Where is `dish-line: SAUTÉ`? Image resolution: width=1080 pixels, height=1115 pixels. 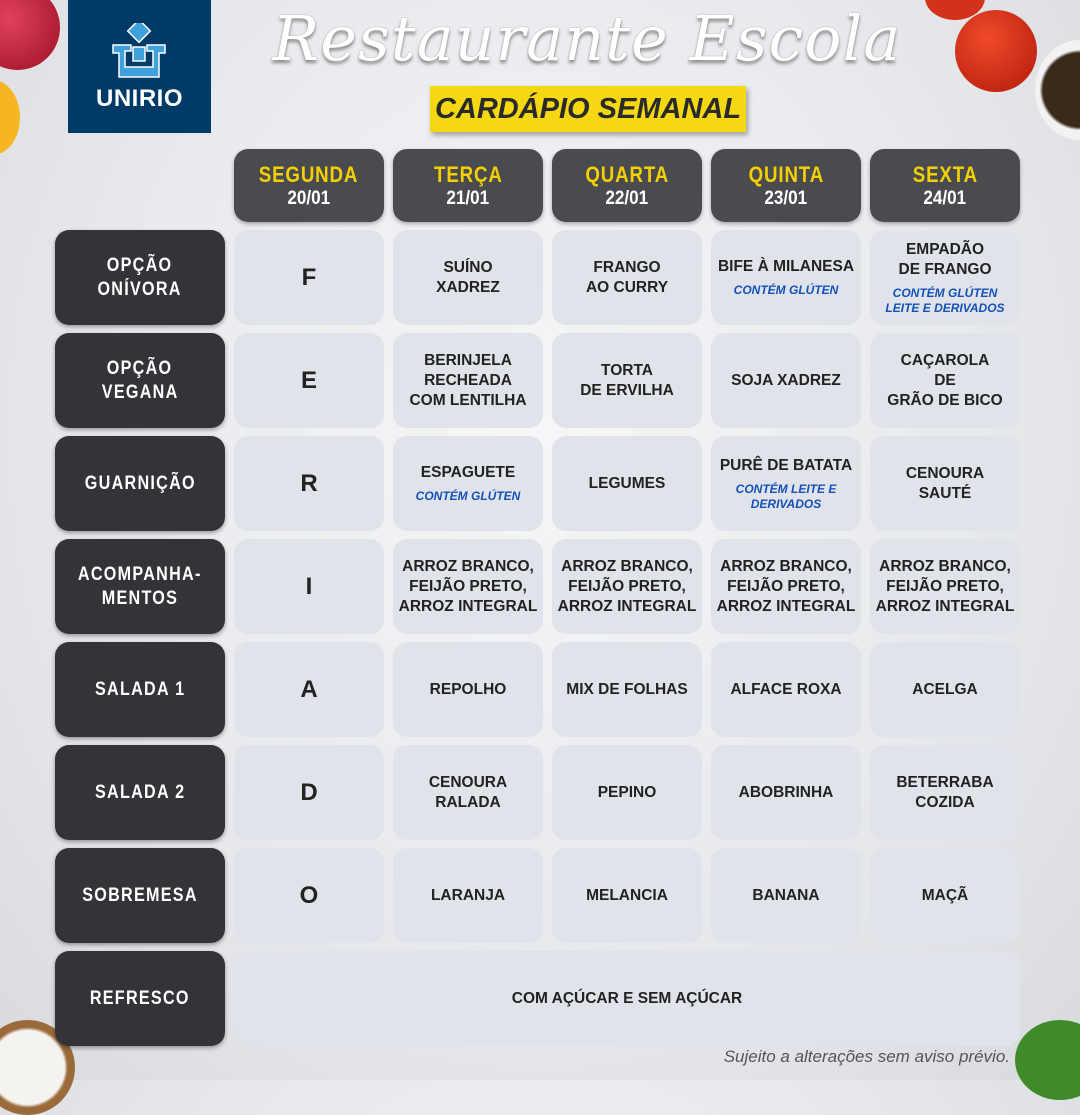 dish-line: SAUTÉ is located at coordinates (945, 493).